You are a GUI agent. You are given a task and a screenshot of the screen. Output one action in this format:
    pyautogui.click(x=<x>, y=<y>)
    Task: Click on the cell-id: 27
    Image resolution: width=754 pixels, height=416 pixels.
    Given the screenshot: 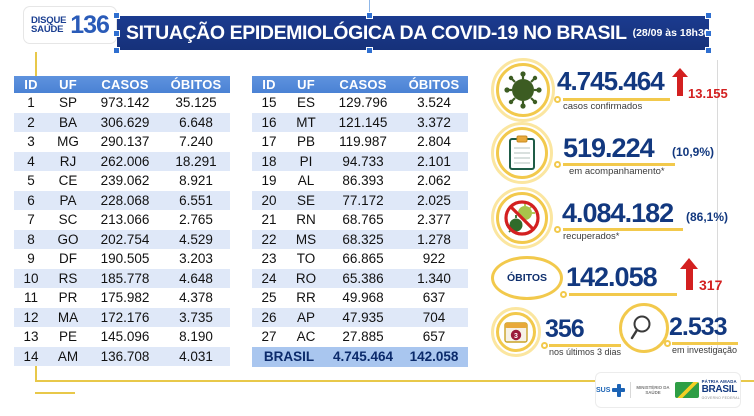 What is the action you would take?
    pyautogui.click(x=269, y=337)
    